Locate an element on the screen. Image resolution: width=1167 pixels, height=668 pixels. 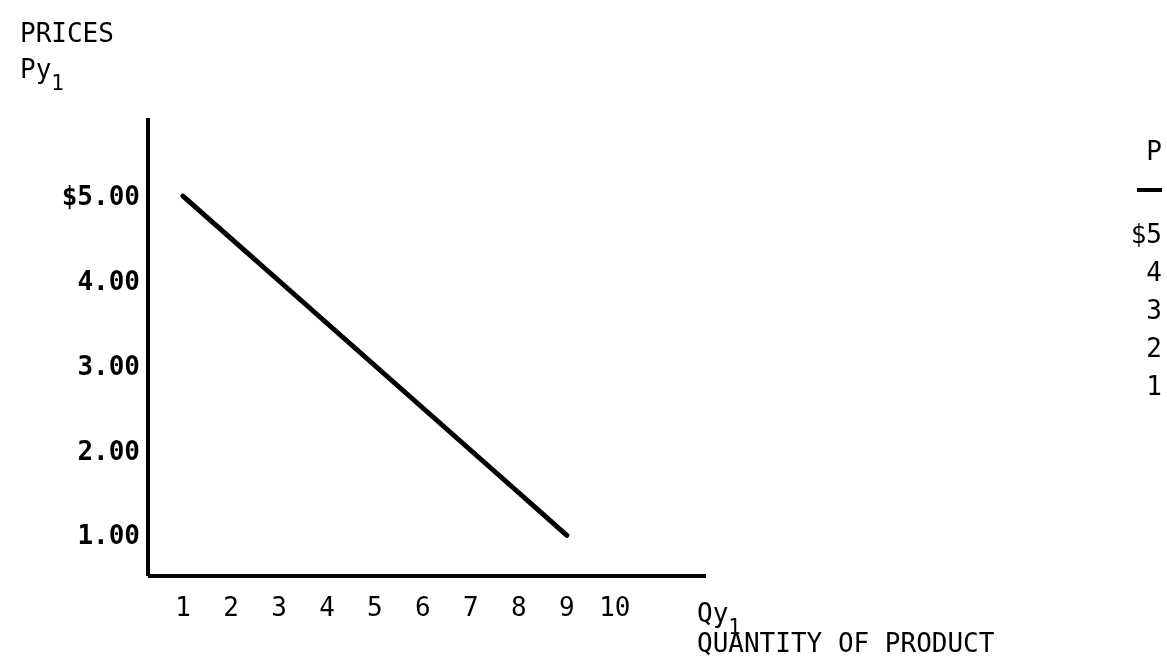
x-tick-label: 10 is located at coordinates (615, 607).